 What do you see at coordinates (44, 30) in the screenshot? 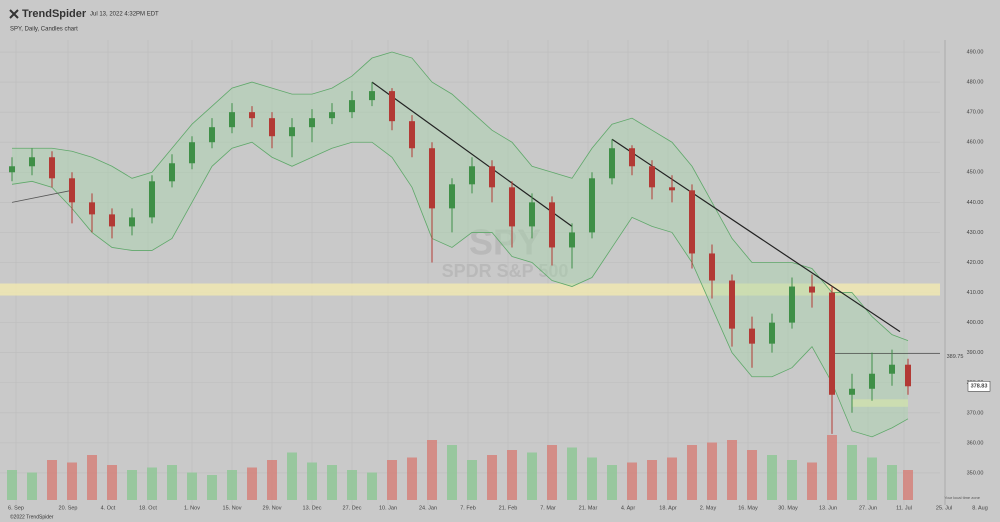
I see `subtitle: SPY, Daily, Candles chart` at bounding box center [44, 30].